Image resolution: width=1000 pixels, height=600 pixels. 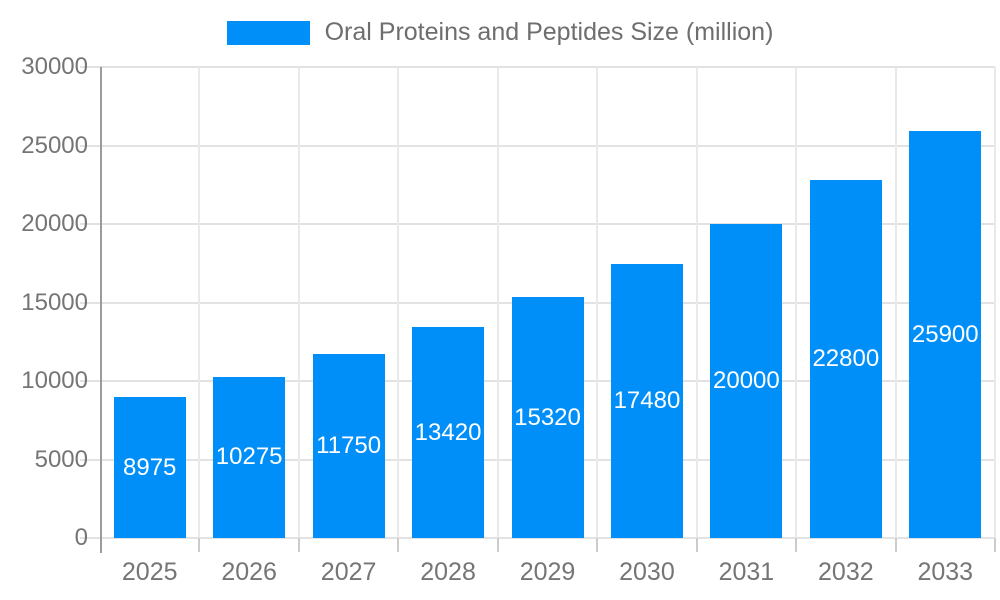 What do you see at coordinates (547, 572) in the screenshot?
I see `x-axis-label-2029: 2029` at bounding box center [547, 572].